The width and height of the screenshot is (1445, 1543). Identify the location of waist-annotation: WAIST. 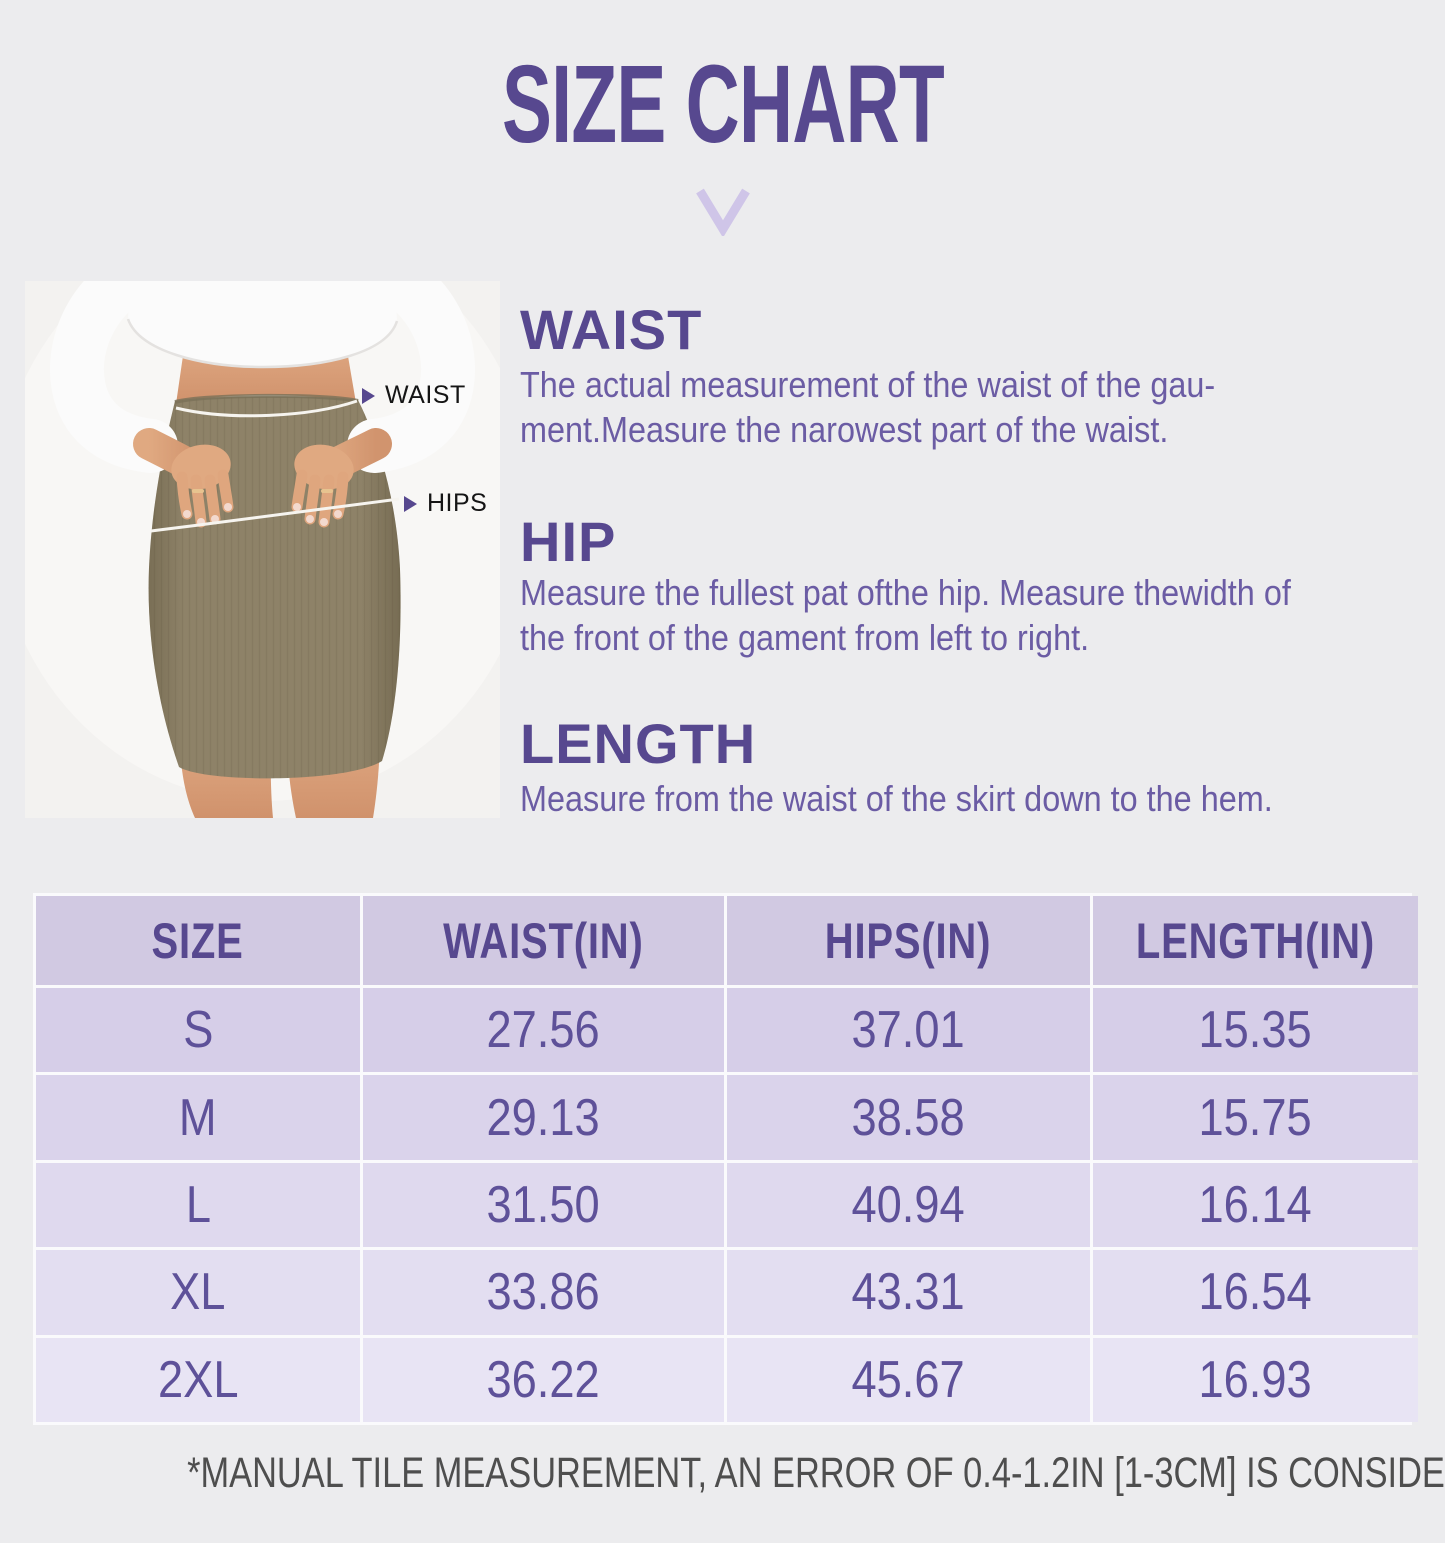
(414, 395).